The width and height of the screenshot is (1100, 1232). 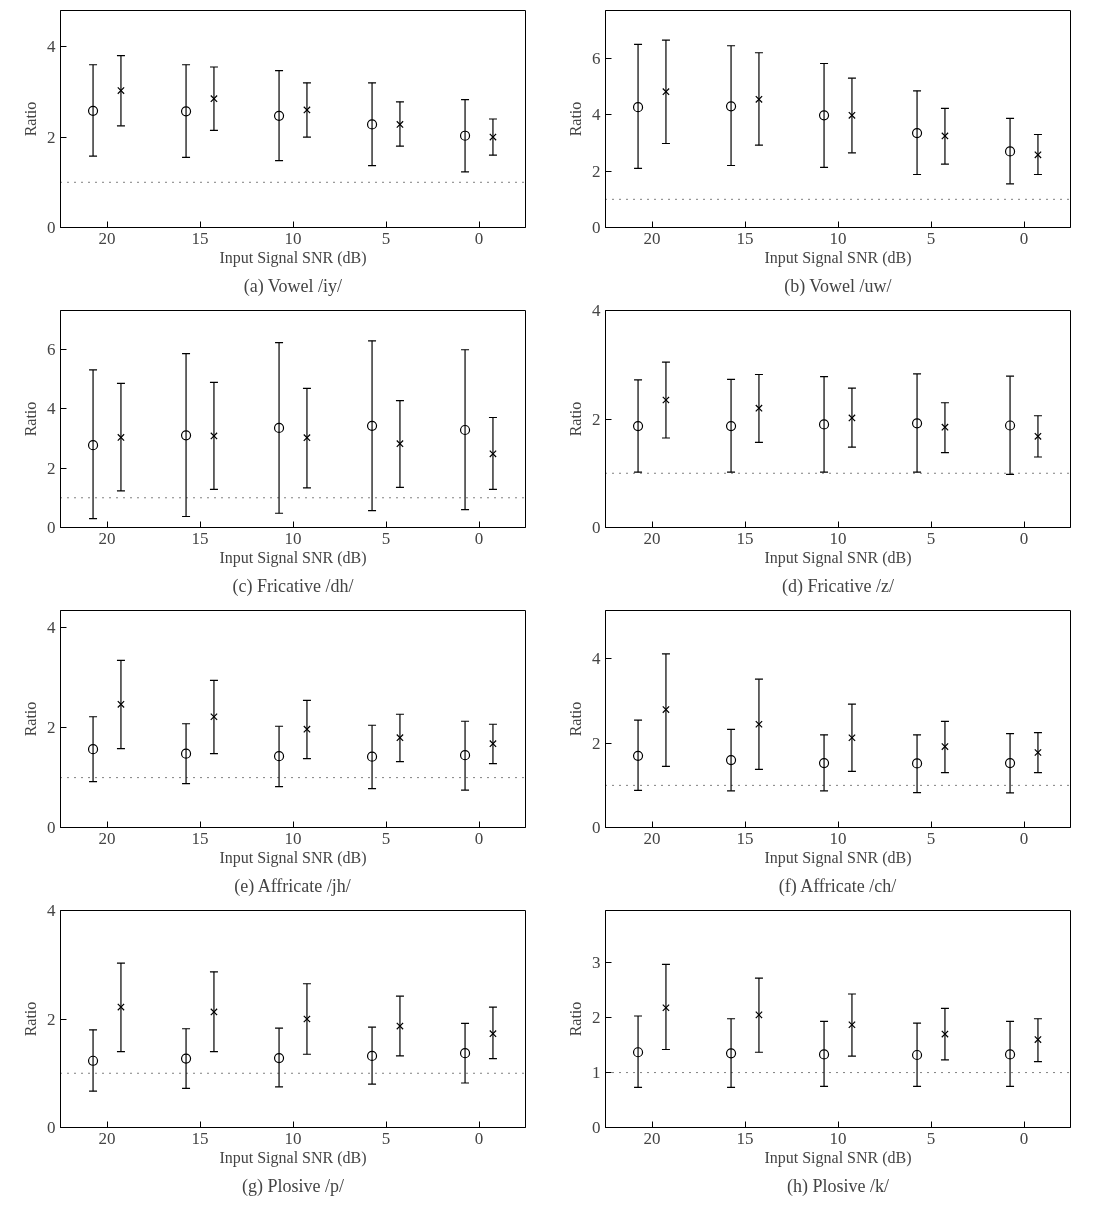 What do you see at coordinates (838, 586) in the screenshot?
I see `text: (d) Fricative /z/` at bounding box center [838, 586].